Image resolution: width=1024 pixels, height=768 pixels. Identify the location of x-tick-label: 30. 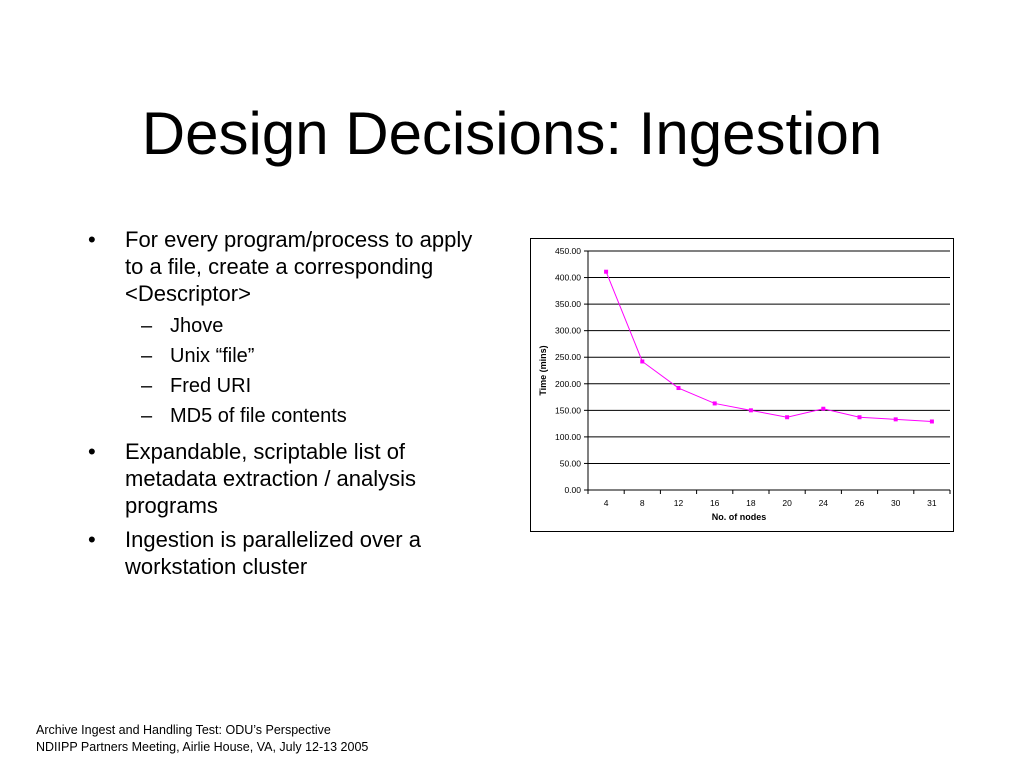
(896, 503).